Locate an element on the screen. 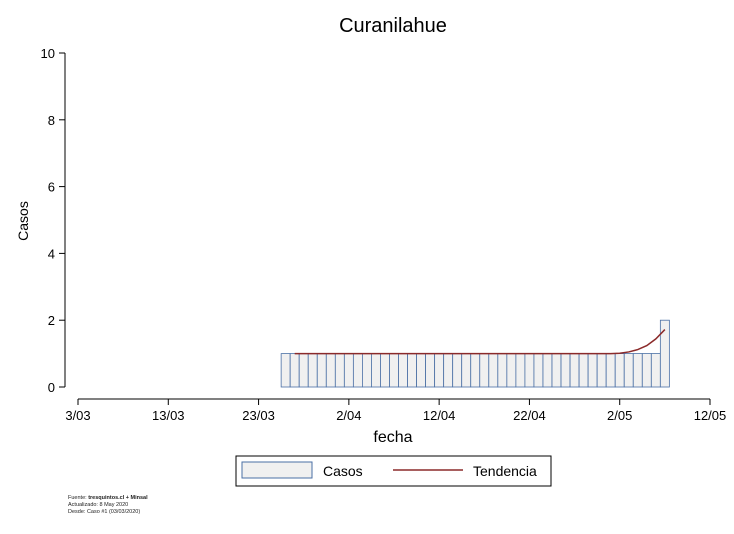  x-tick-label: 22/04 is located at coordinates (529, 415).